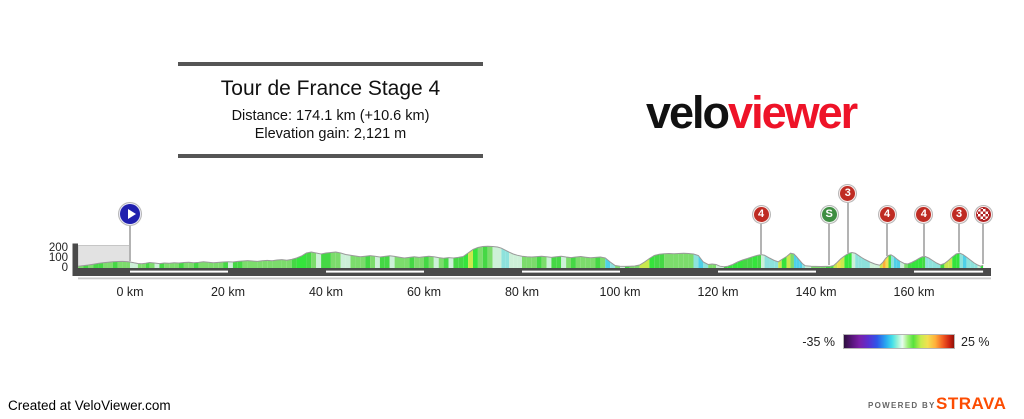  Describe the element at coordinates (829, 214) in the screenshot. I see `sprint-marker: S` at that location.